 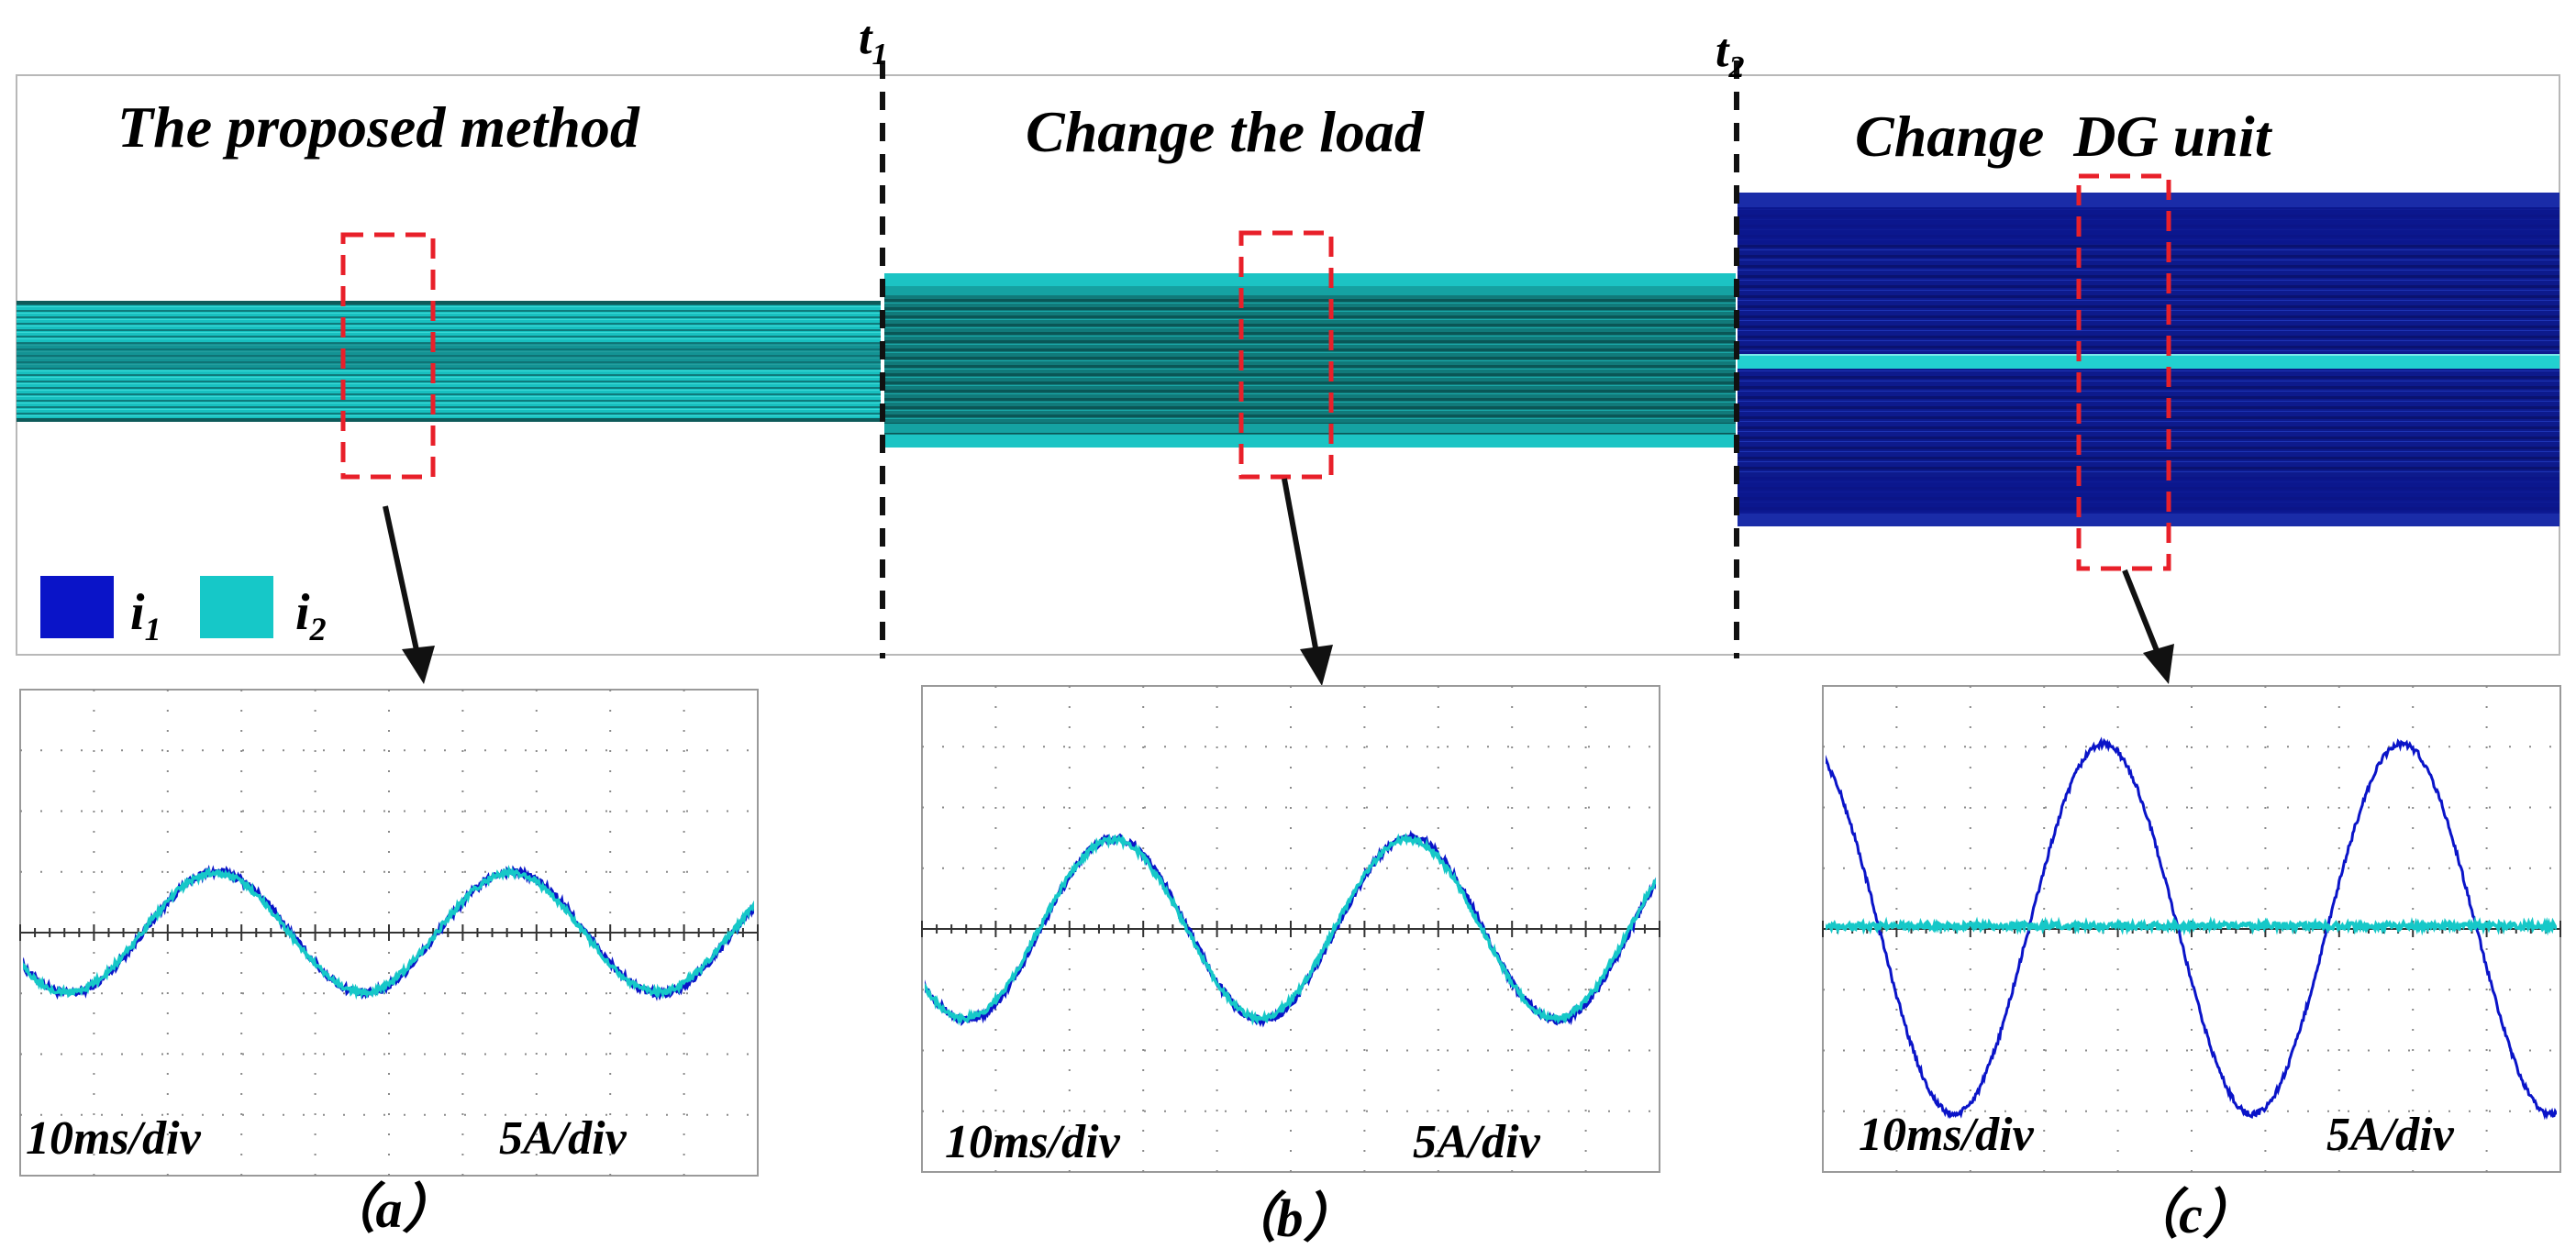 I want to click on zoom-box-b, so click(x=1286, y=355).